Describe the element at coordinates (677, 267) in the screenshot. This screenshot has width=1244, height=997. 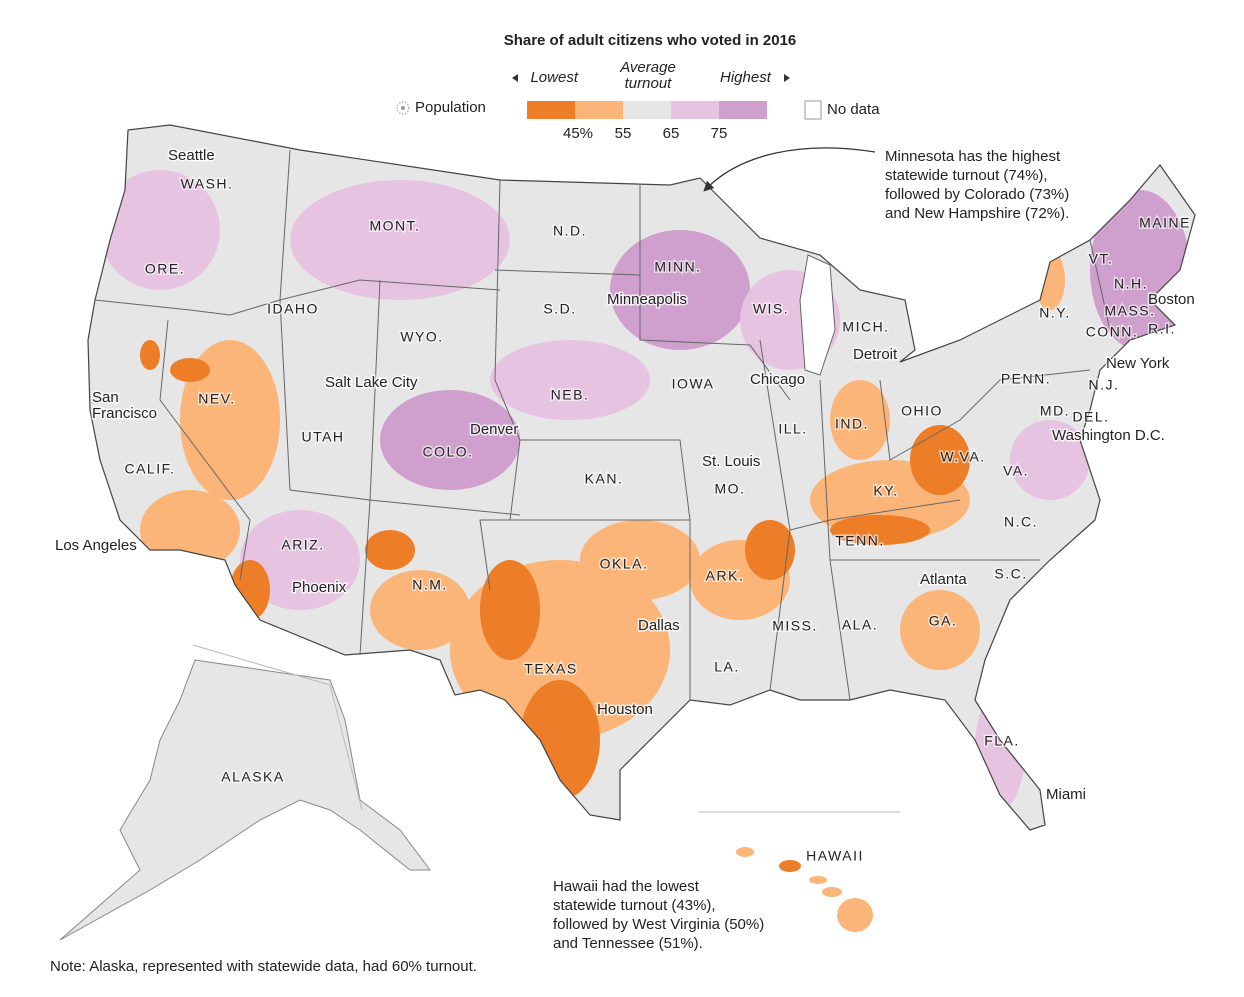
I see `state-label: MINN.` at that location.